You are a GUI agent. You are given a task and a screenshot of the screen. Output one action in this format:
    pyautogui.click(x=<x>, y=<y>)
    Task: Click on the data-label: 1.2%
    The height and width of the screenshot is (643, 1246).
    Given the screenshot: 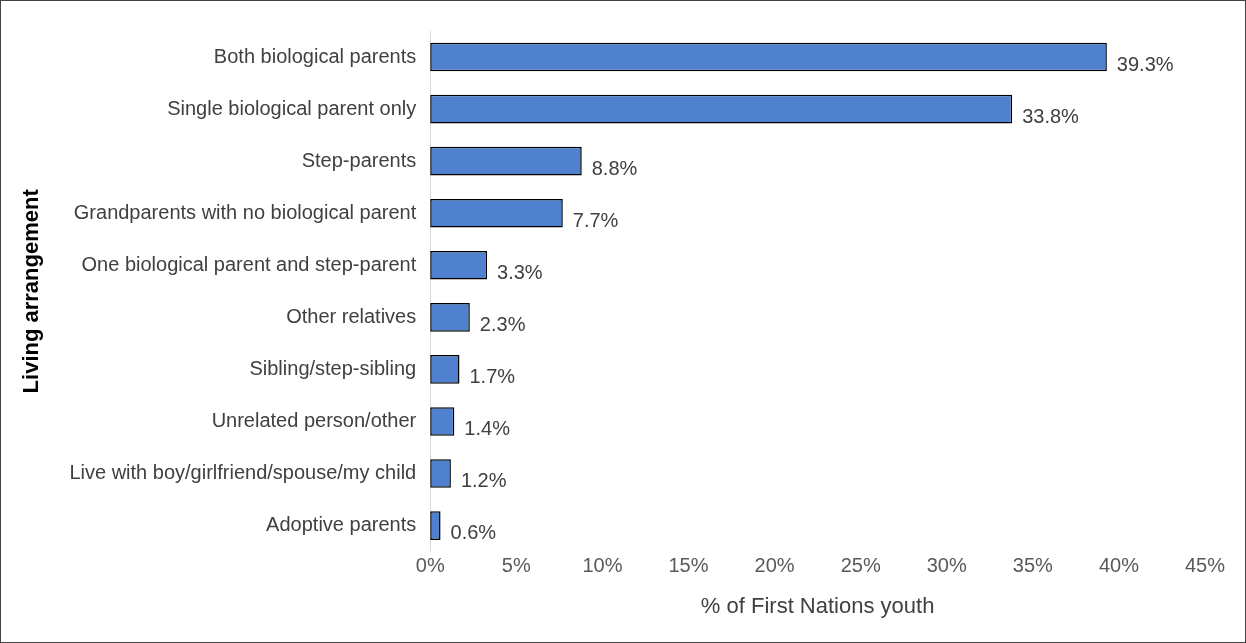 What is the action you would take?
    pyautogui.click(x=483, y=480)
    